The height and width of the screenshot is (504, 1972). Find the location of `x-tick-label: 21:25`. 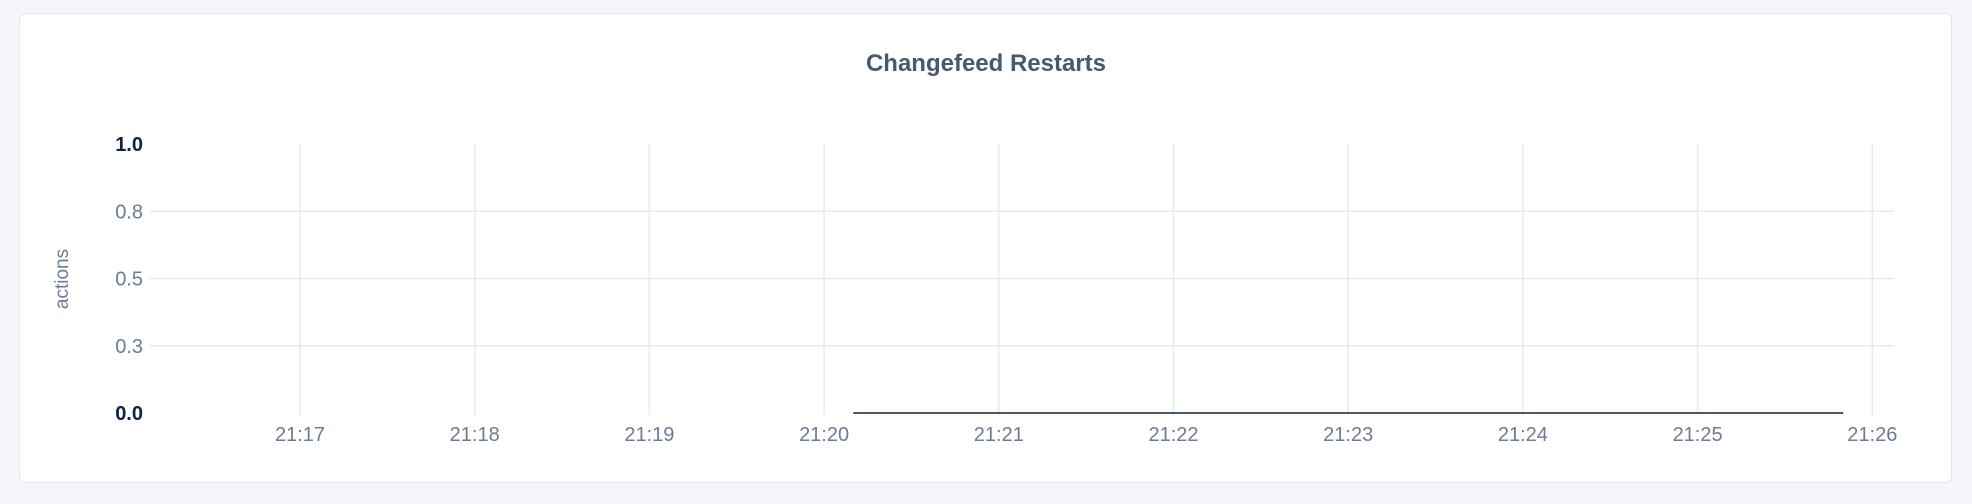

x-tick-label: 21:25 is located at coordinates (1698, 435).